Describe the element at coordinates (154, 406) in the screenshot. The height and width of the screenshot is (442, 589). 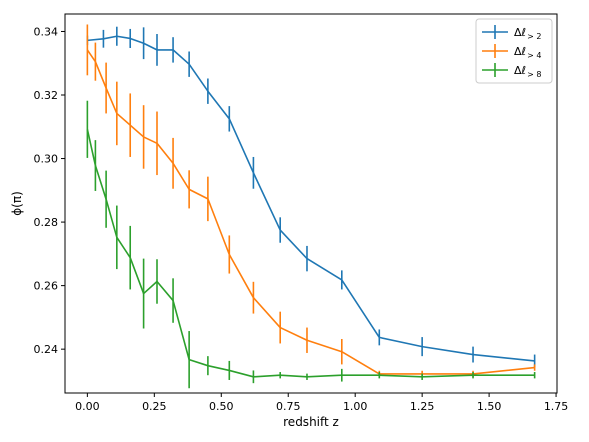
I see `x-tick-label: 0.25` at that location.